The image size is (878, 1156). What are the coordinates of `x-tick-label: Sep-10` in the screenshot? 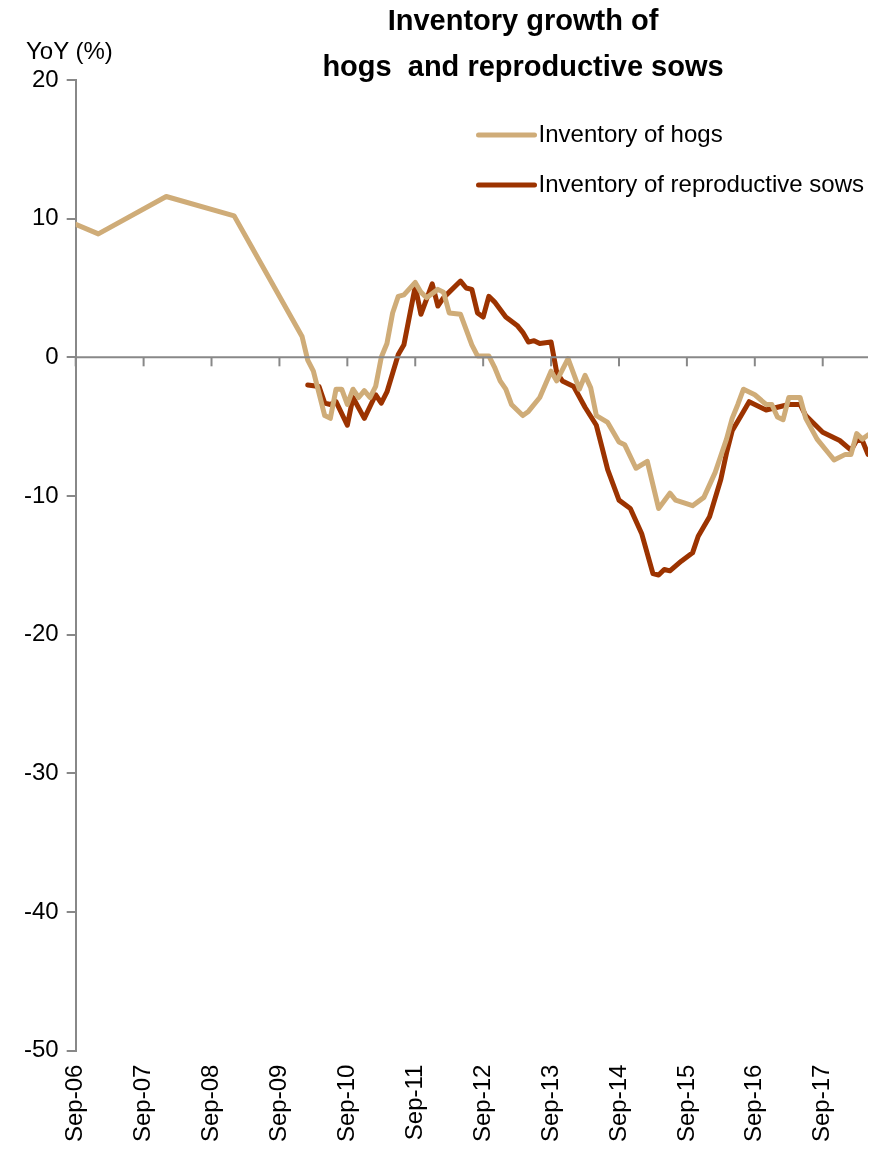 It's located at (345, 1103).